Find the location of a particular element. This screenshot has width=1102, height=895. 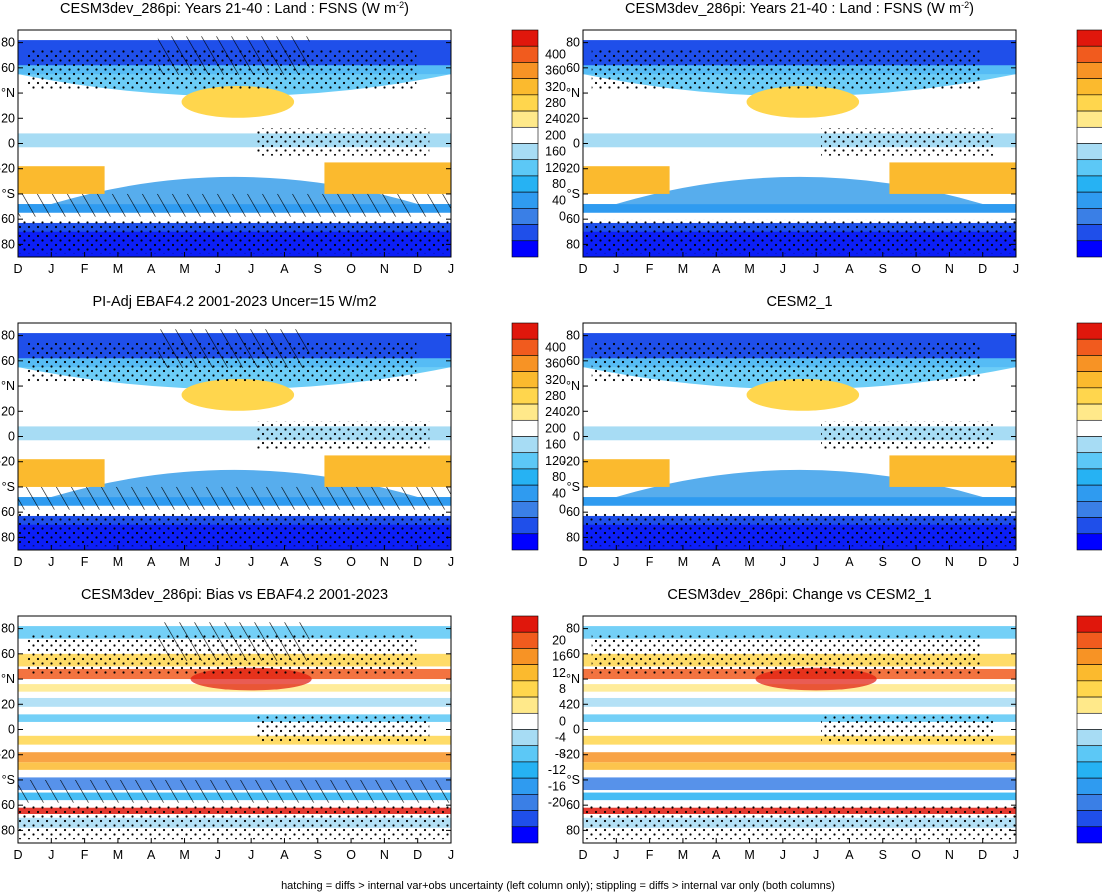

colorbar-label: 0 is located at coordinates (562, 721).